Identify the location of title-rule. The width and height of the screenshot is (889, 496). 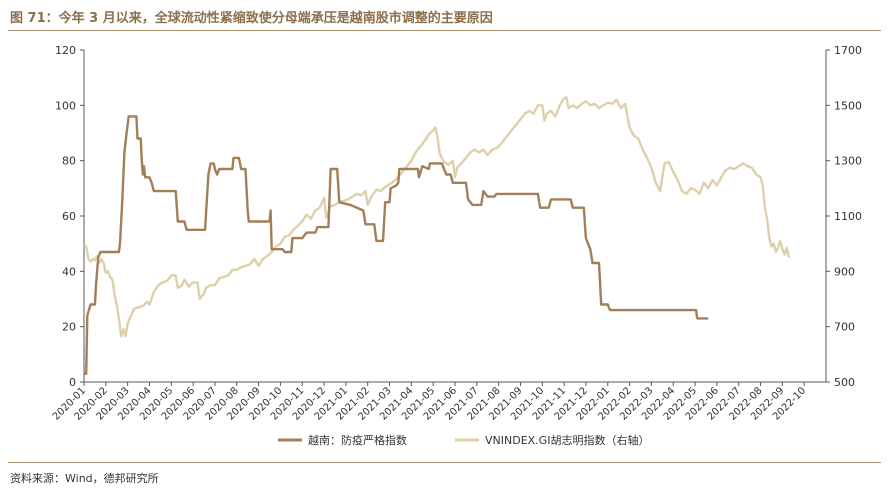
(444, 30).